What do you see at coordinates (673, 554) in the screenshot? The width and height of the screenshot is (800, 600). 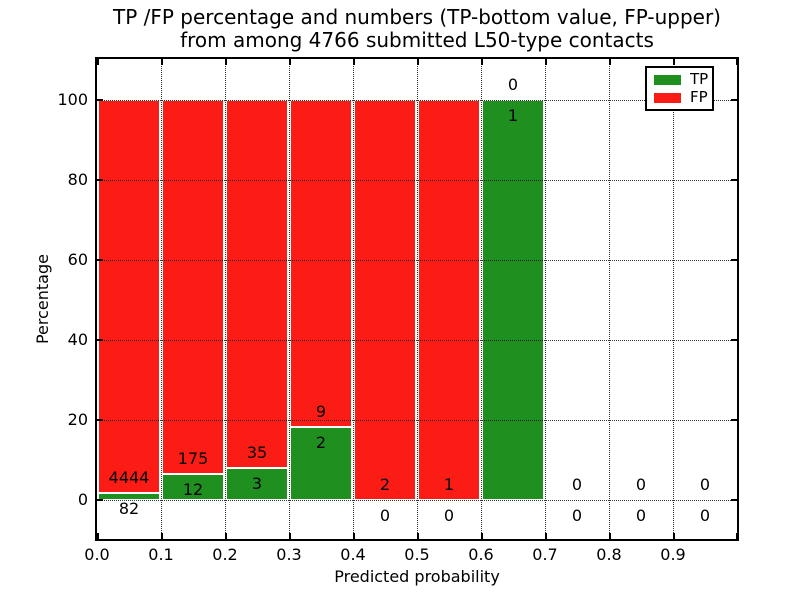 I see `x-tick-label: 0.9` at bounding box center [673, 554].